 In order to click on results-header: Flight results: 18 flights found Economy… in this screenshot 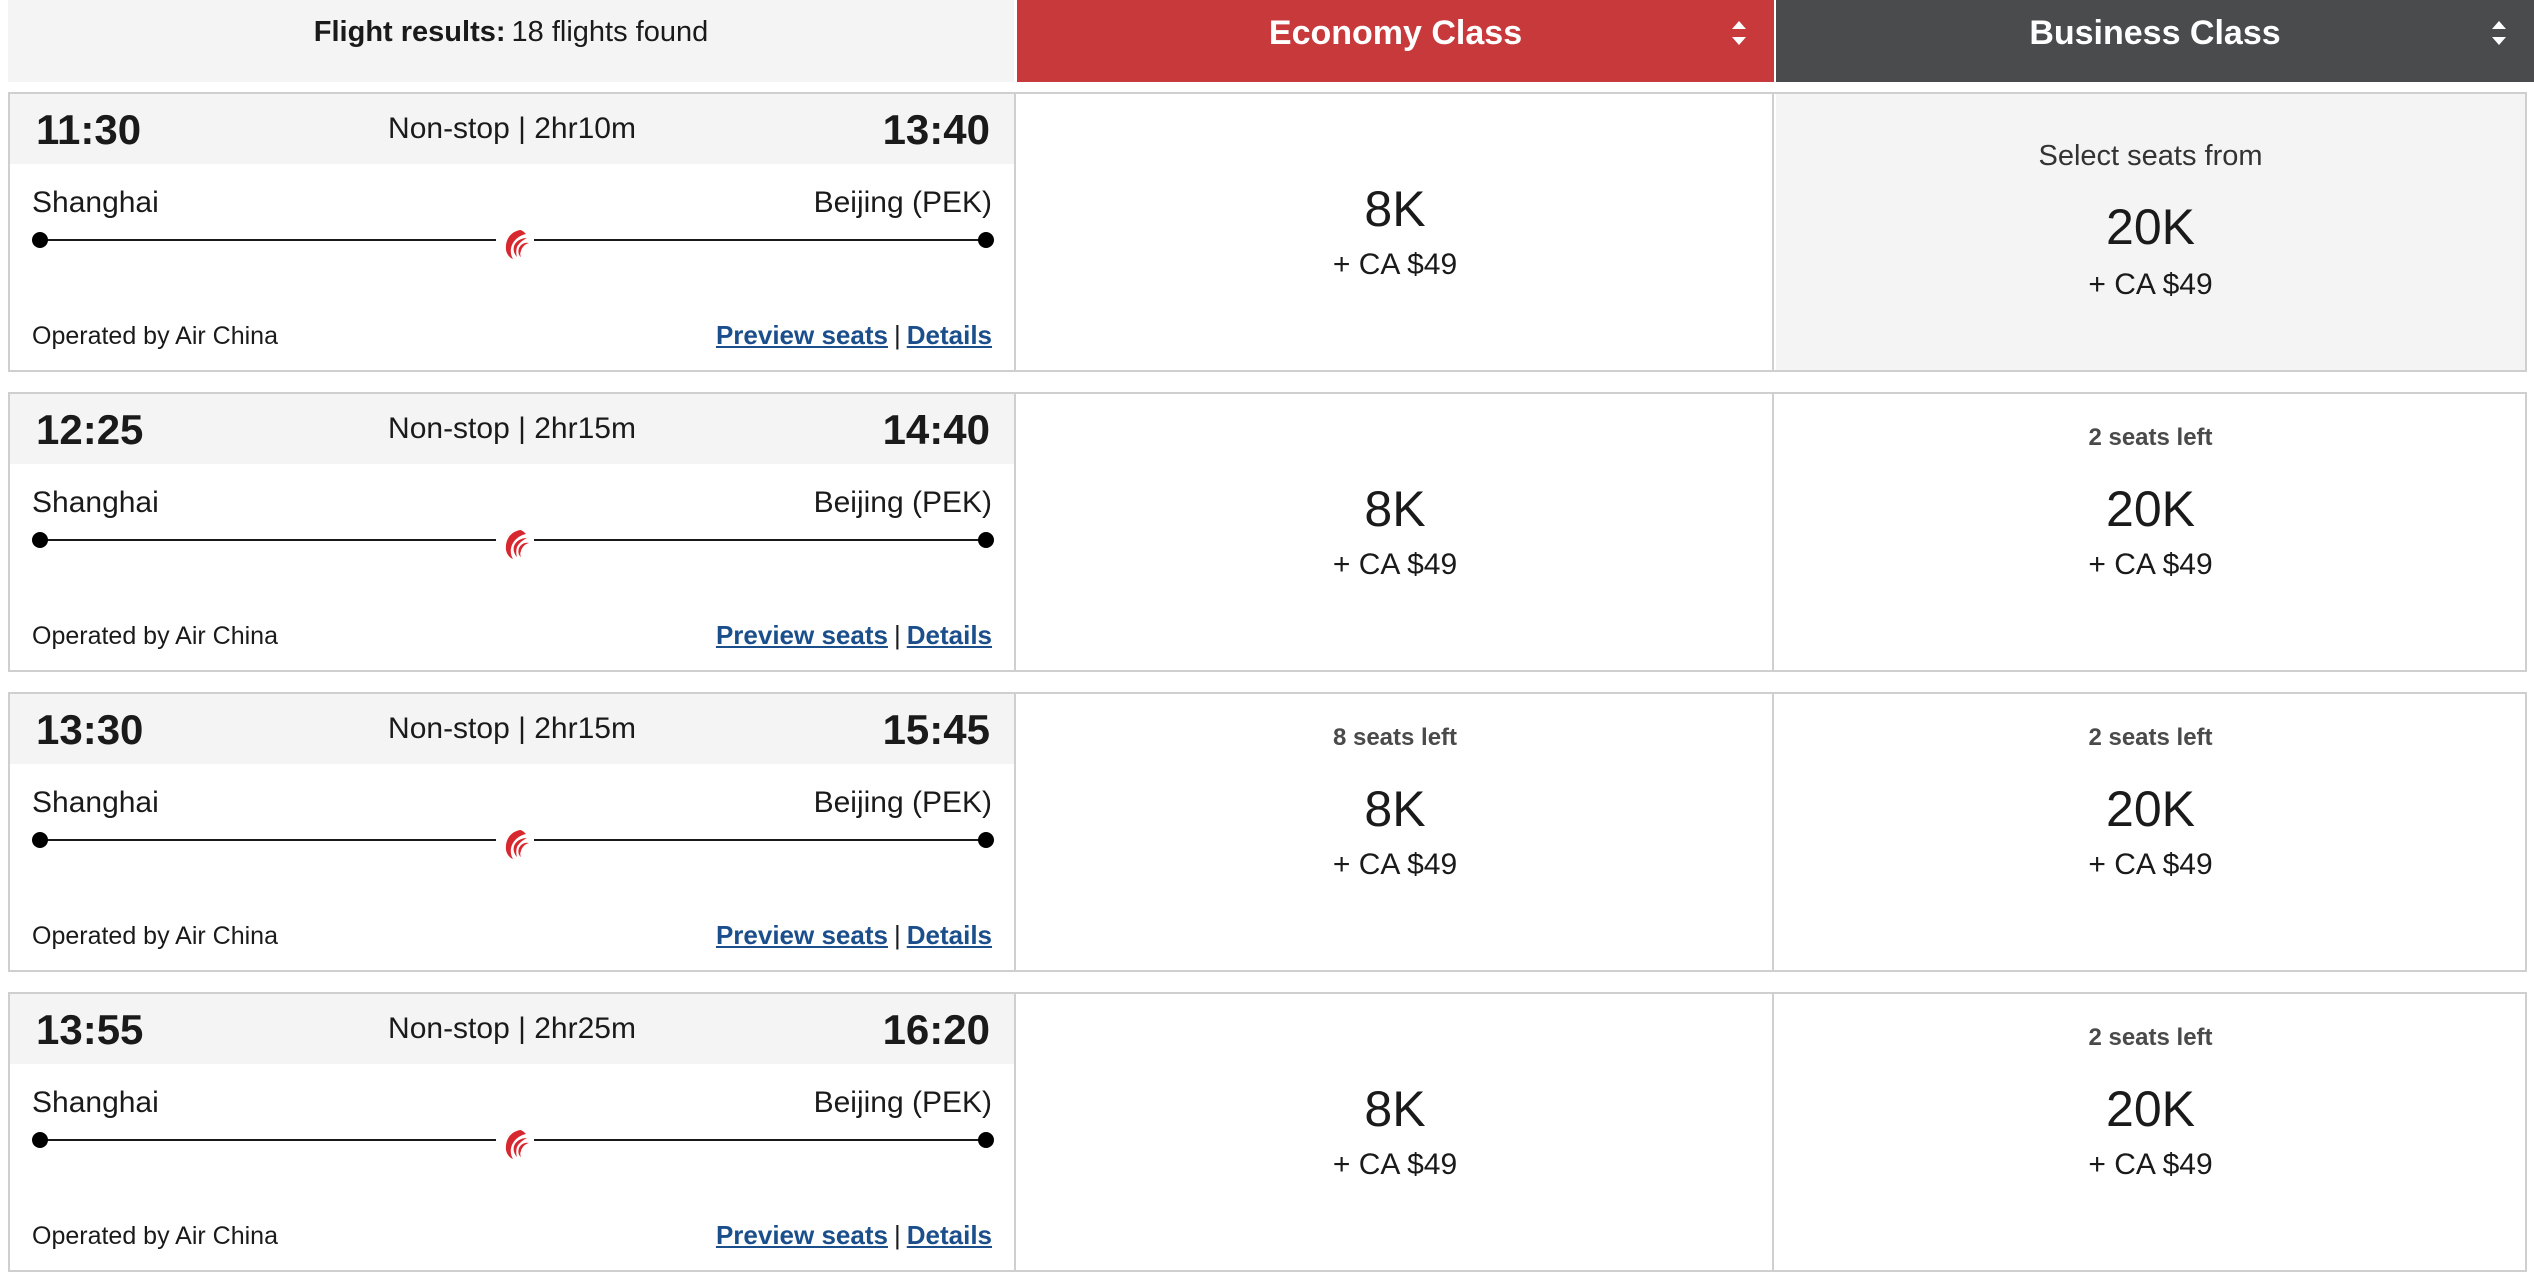, I will do `click(1267, 41)`.